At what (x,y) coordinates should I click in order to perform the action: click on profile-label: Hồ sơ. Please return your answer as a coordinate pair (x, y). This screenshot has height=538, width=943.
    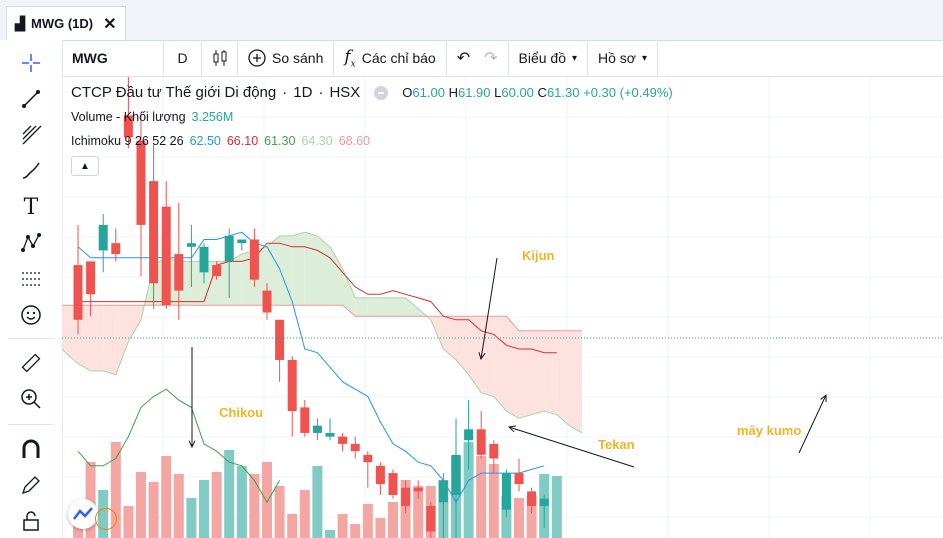
    Looking at the image, I should click on (617, 58).